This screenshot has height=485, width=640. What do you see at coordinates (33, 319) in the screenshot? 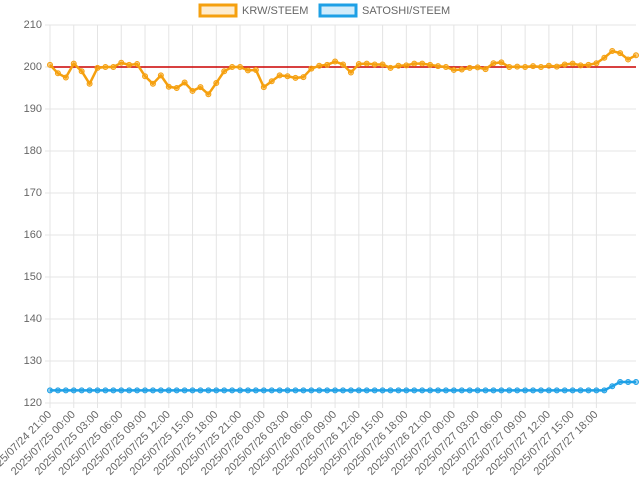
I see `y-tick-label: 140` at bounding box center [33, 319].